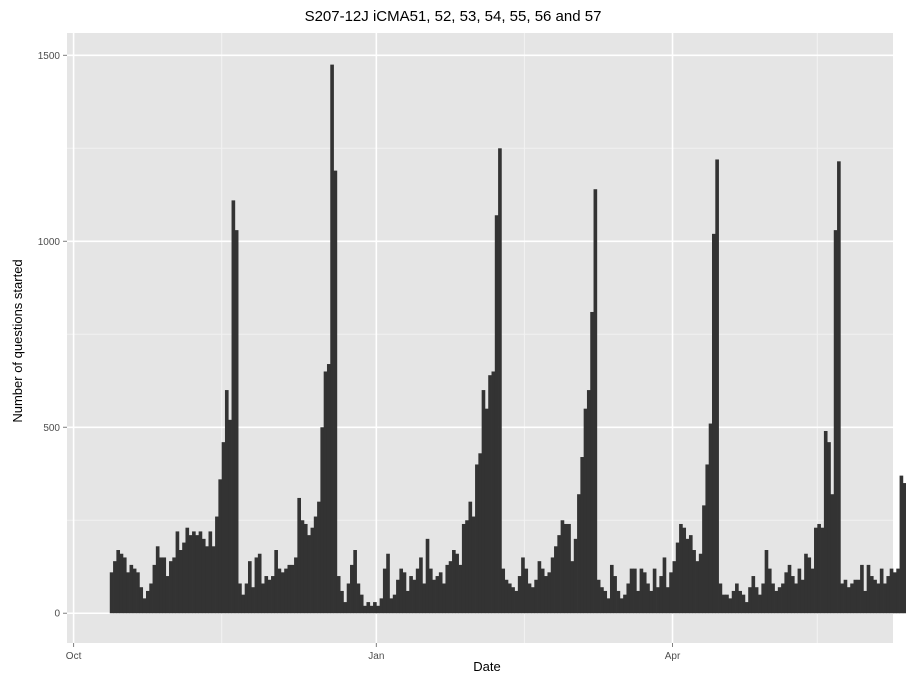 The width and height of the screenshot is (906, 678). I want to click on y-tick-label: 1000, so click(49, 242).